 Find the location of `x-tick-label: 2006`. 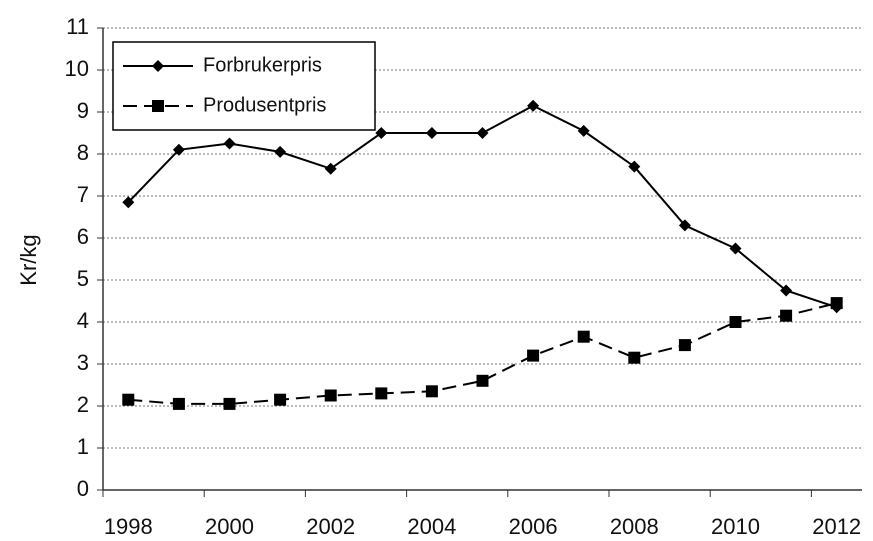

x-tick-label: 2006 is located at coordinates (533, 526).